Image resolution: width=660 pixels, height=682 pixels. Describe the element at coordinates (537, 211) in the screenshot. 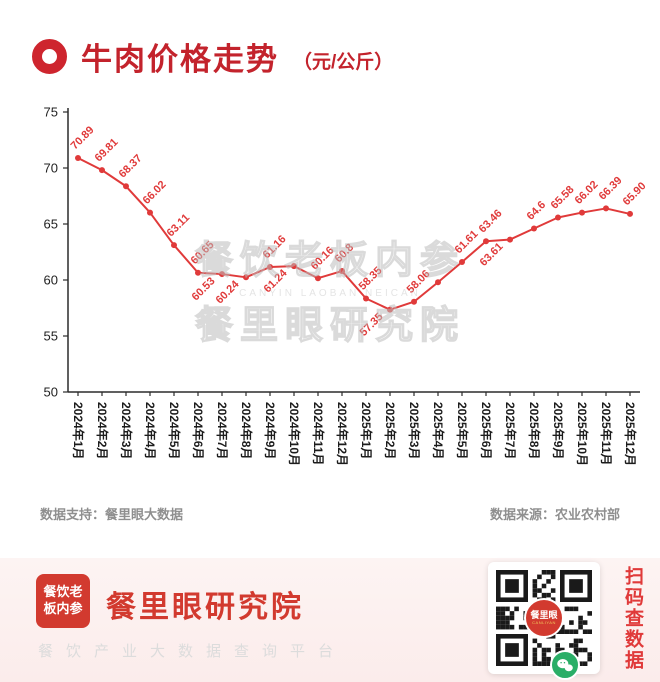

I see `svg-text: 64.6` at that location.